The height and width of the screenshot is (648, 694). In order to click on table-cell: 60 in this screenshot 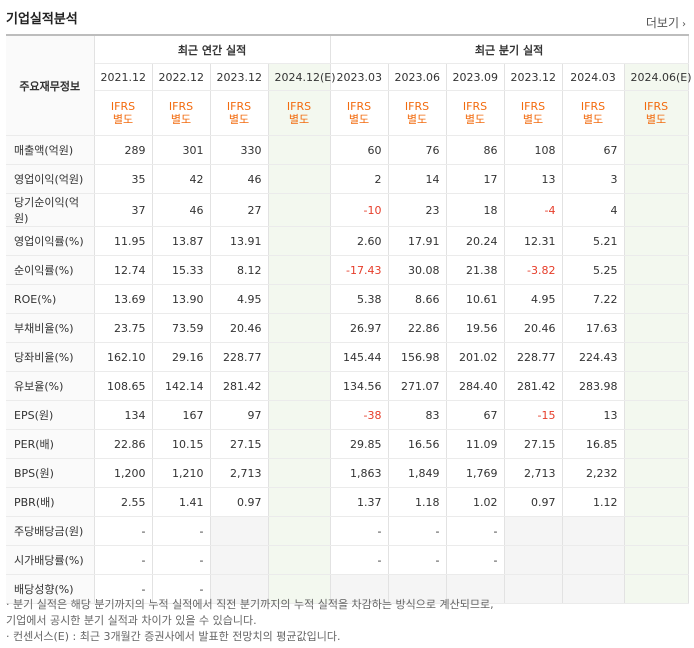, I will do `click(359, 150)`.